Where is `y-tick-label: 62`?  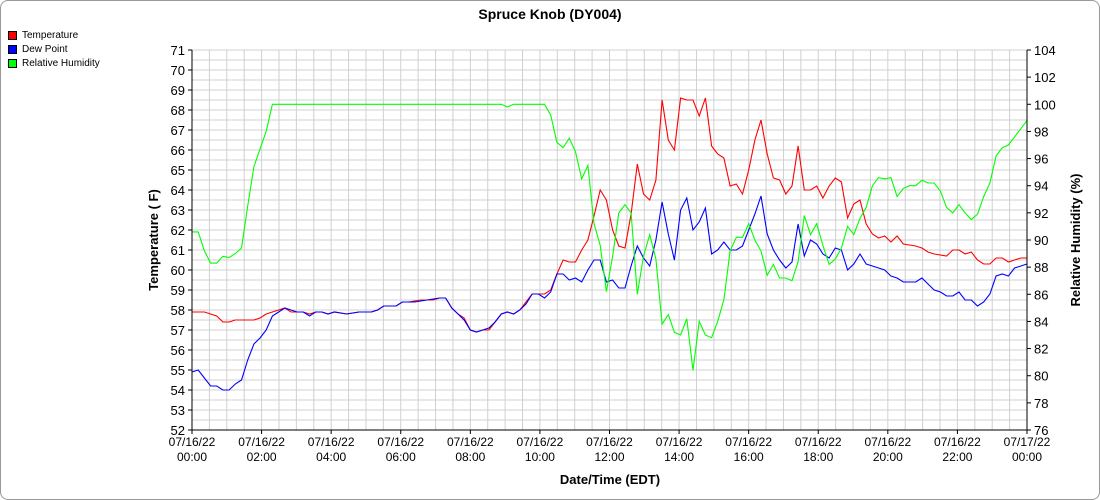
y-tick-label: 62 is located at coordinates (178, 230).